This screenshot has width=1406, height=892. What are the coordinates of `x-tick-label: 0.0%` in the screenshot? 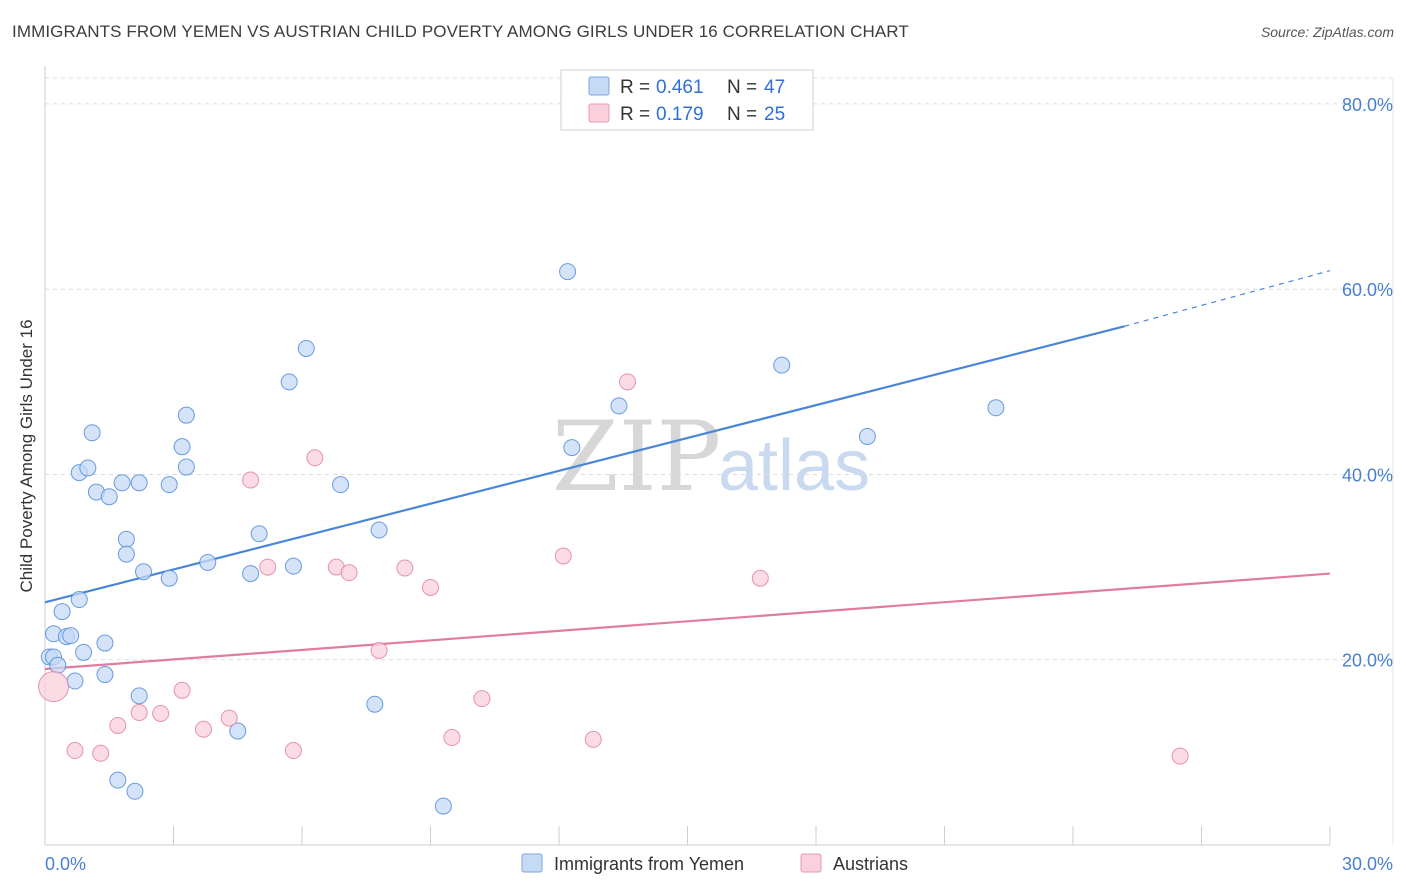 It's located at (65, 864).